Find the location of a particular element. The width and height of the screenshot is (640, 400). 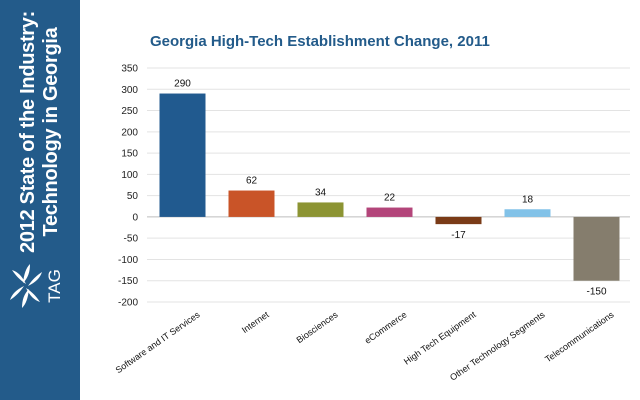

x-tick-label: eCommerce is located at coordinates (386, 327).